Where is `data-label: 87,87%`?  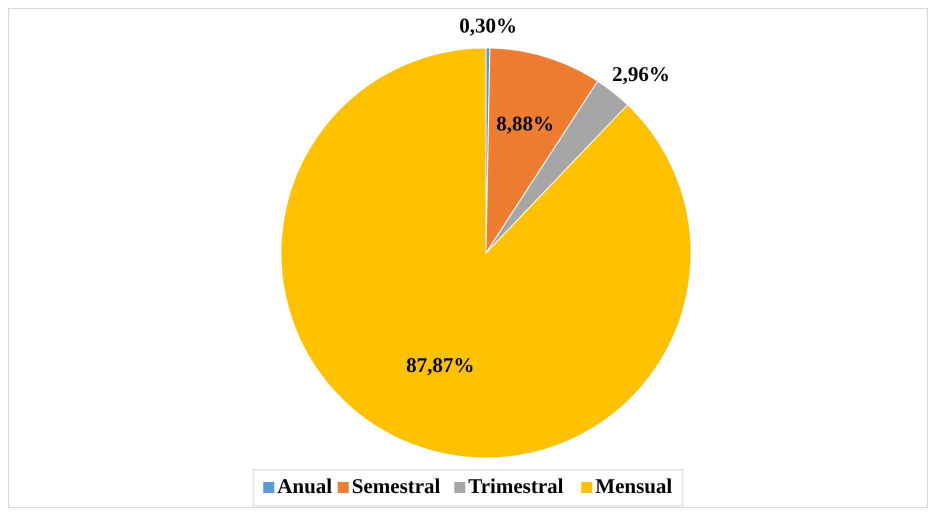 data-label: 87,87% is located at coordinates (440, 364).